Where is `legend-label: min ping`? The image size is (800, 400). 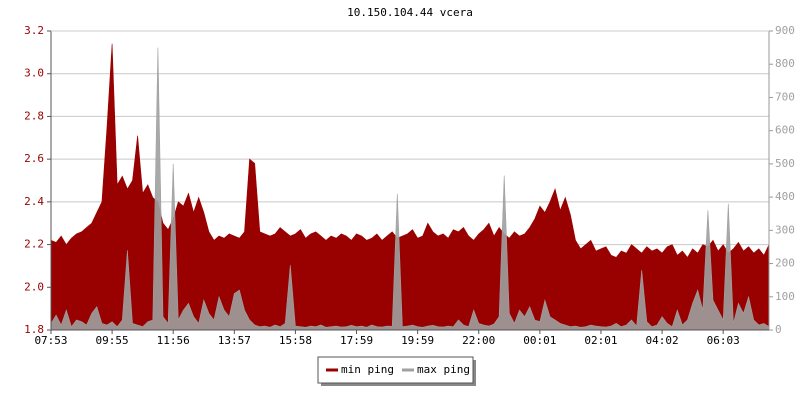 legend-label: min ping is located at coordinates (367, 369).